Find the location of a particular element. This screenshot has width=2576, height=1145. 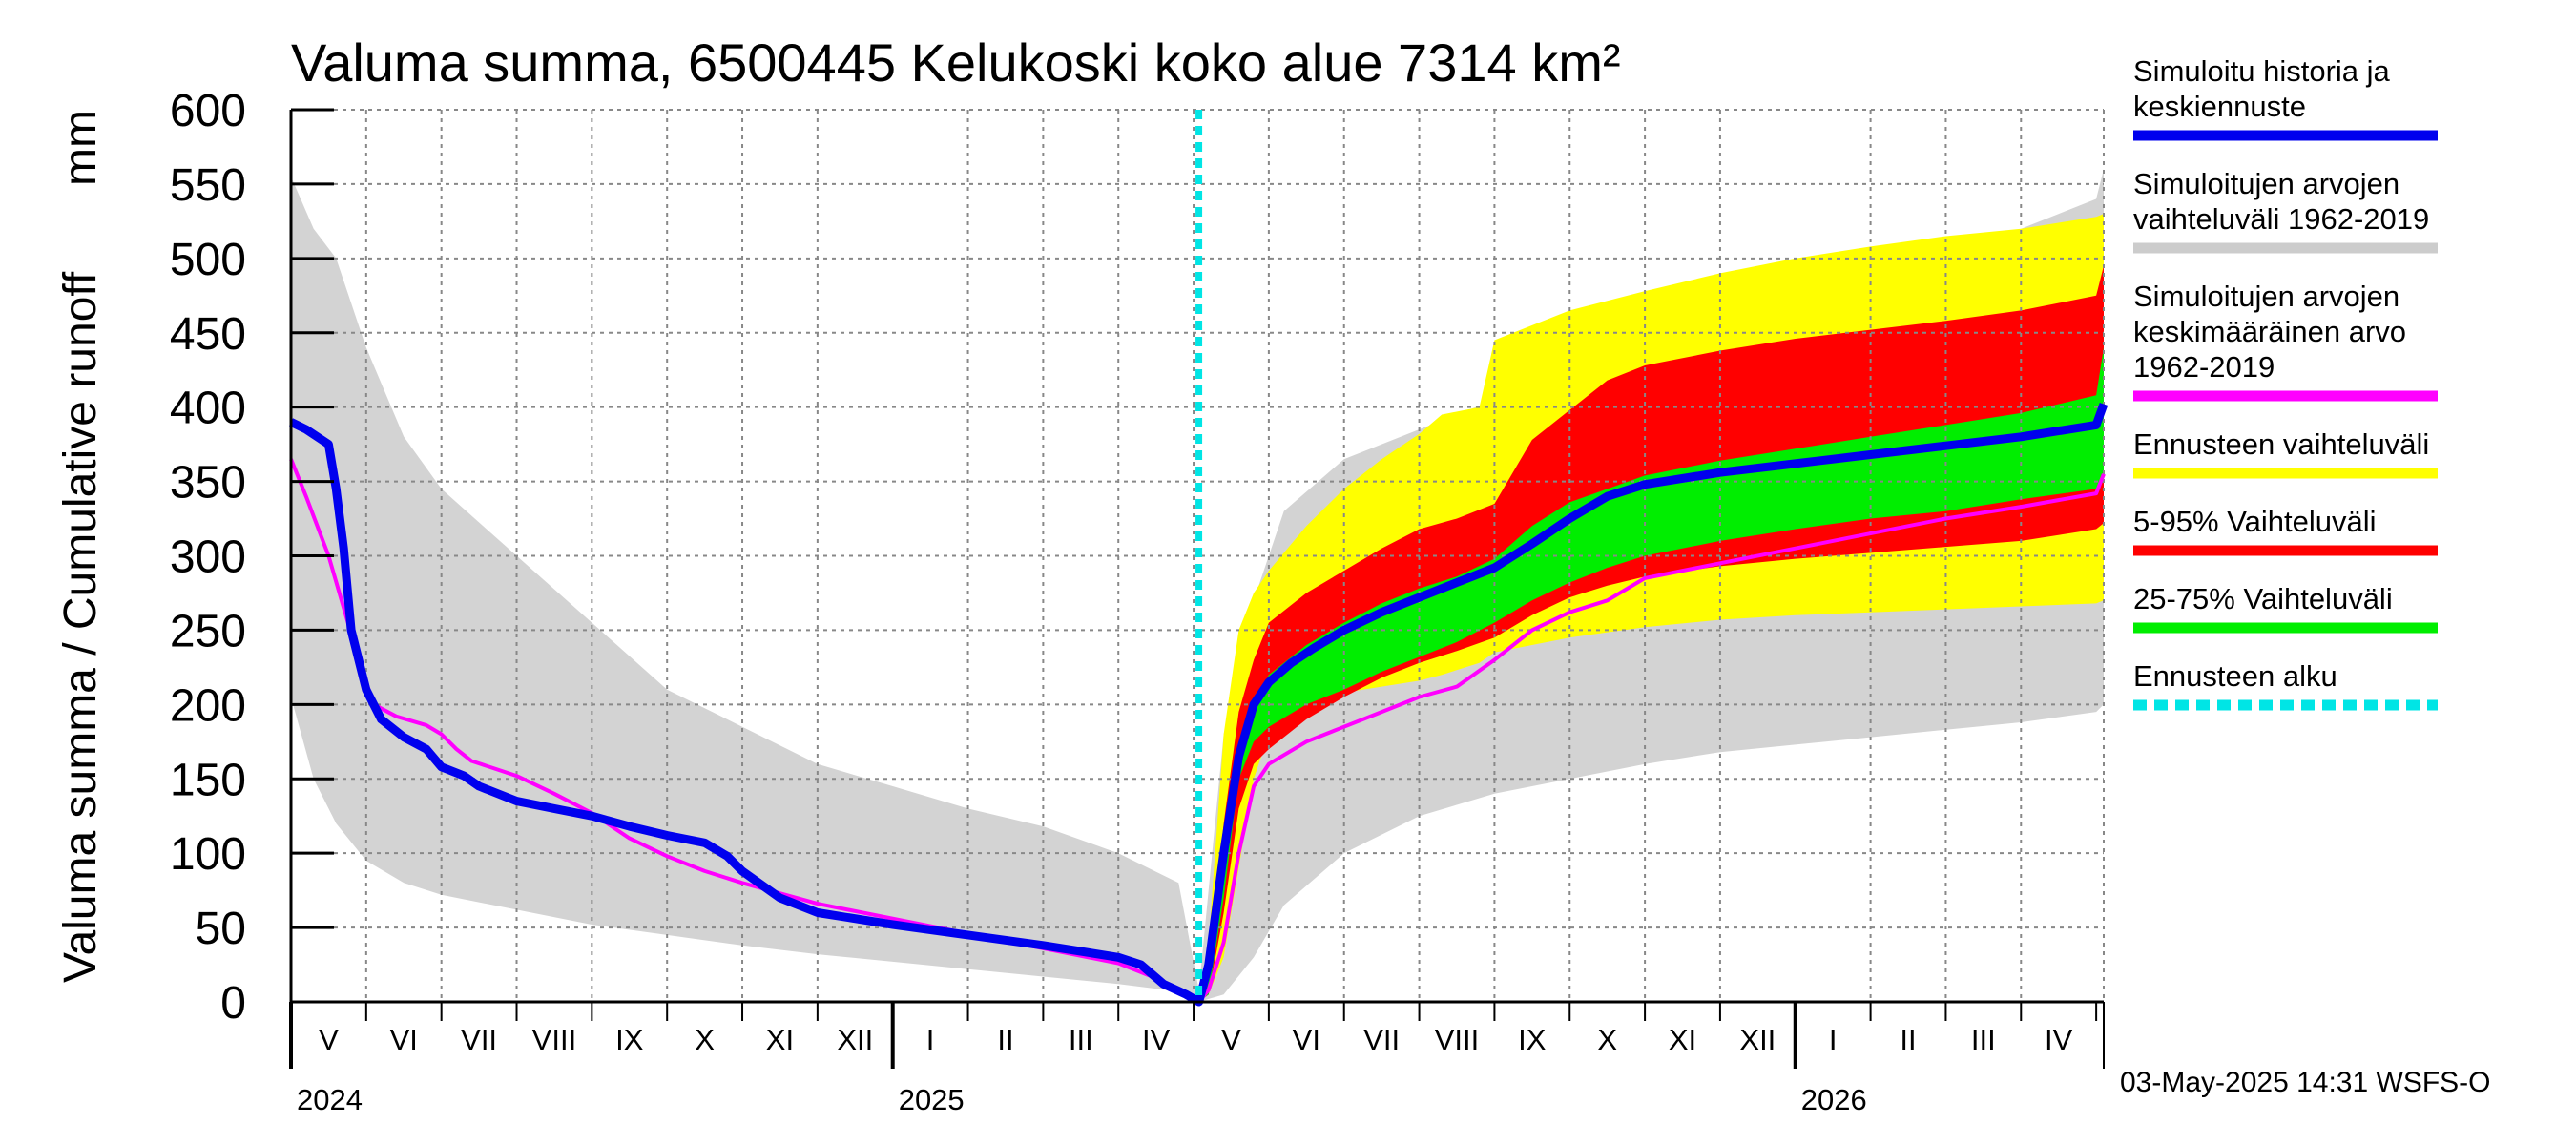

legend-label-ennusteen-vaihteluv-li: Ennusteen vaihteluväli is located at coordinates (2281, 444).